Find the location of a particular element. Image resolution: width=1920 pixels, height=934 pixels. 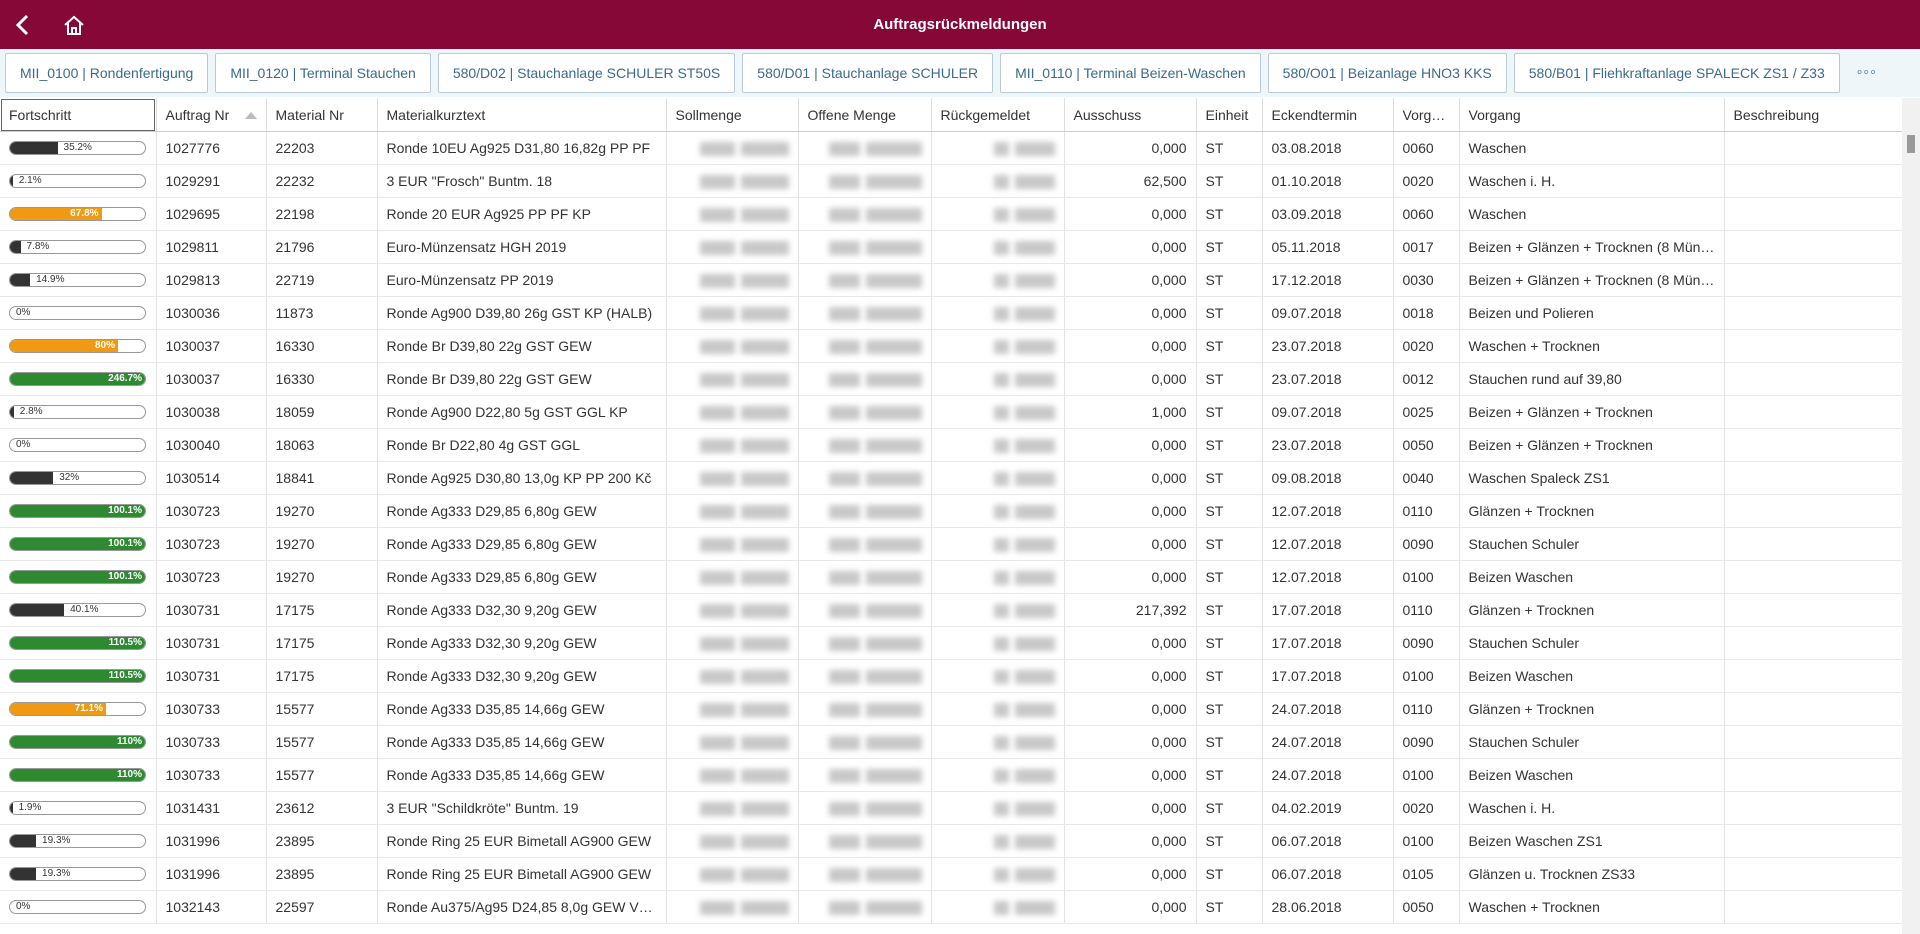

back-button is located at coordinates (23, 25).